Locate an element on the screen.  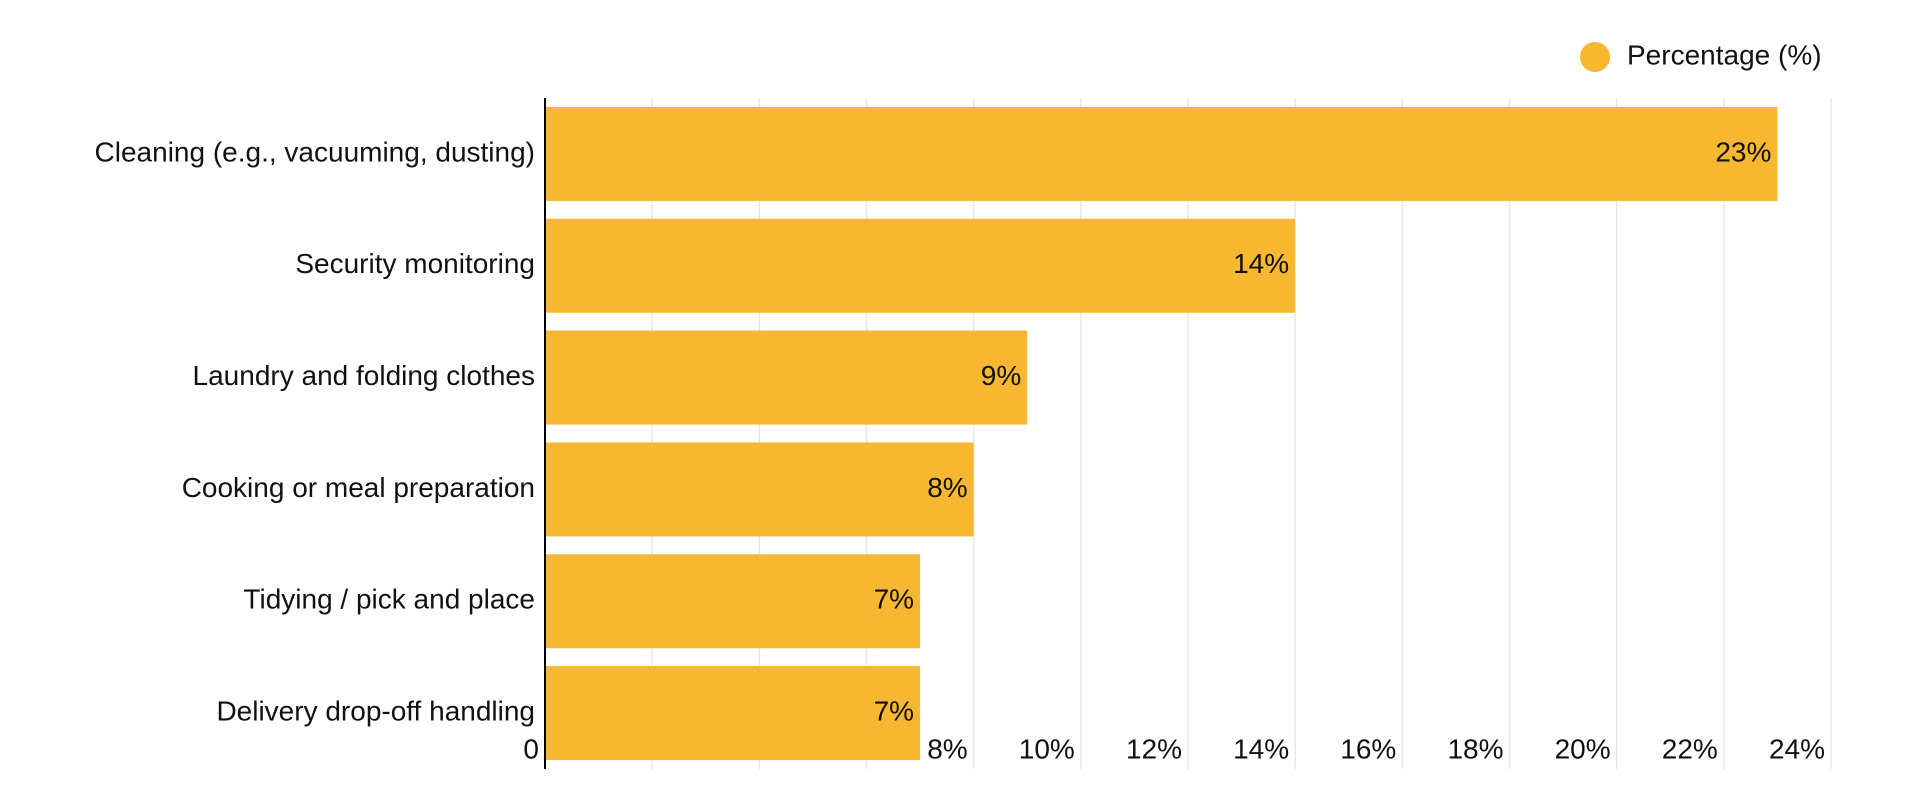
y-tick-label: Laundry and folding clothes is located at coordinates (364, 375).